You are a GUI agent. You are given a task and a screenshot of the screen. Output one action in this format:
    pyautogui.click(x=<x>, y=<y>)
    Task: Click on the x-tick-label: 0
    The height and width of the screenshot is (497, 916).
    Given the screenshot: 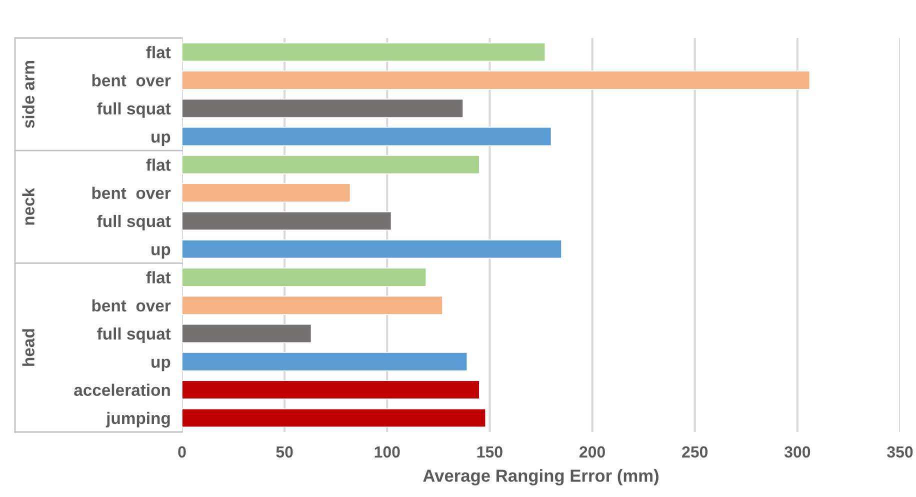 What is the action you would take?
    pyautogui.click(x=182, y=452)
    